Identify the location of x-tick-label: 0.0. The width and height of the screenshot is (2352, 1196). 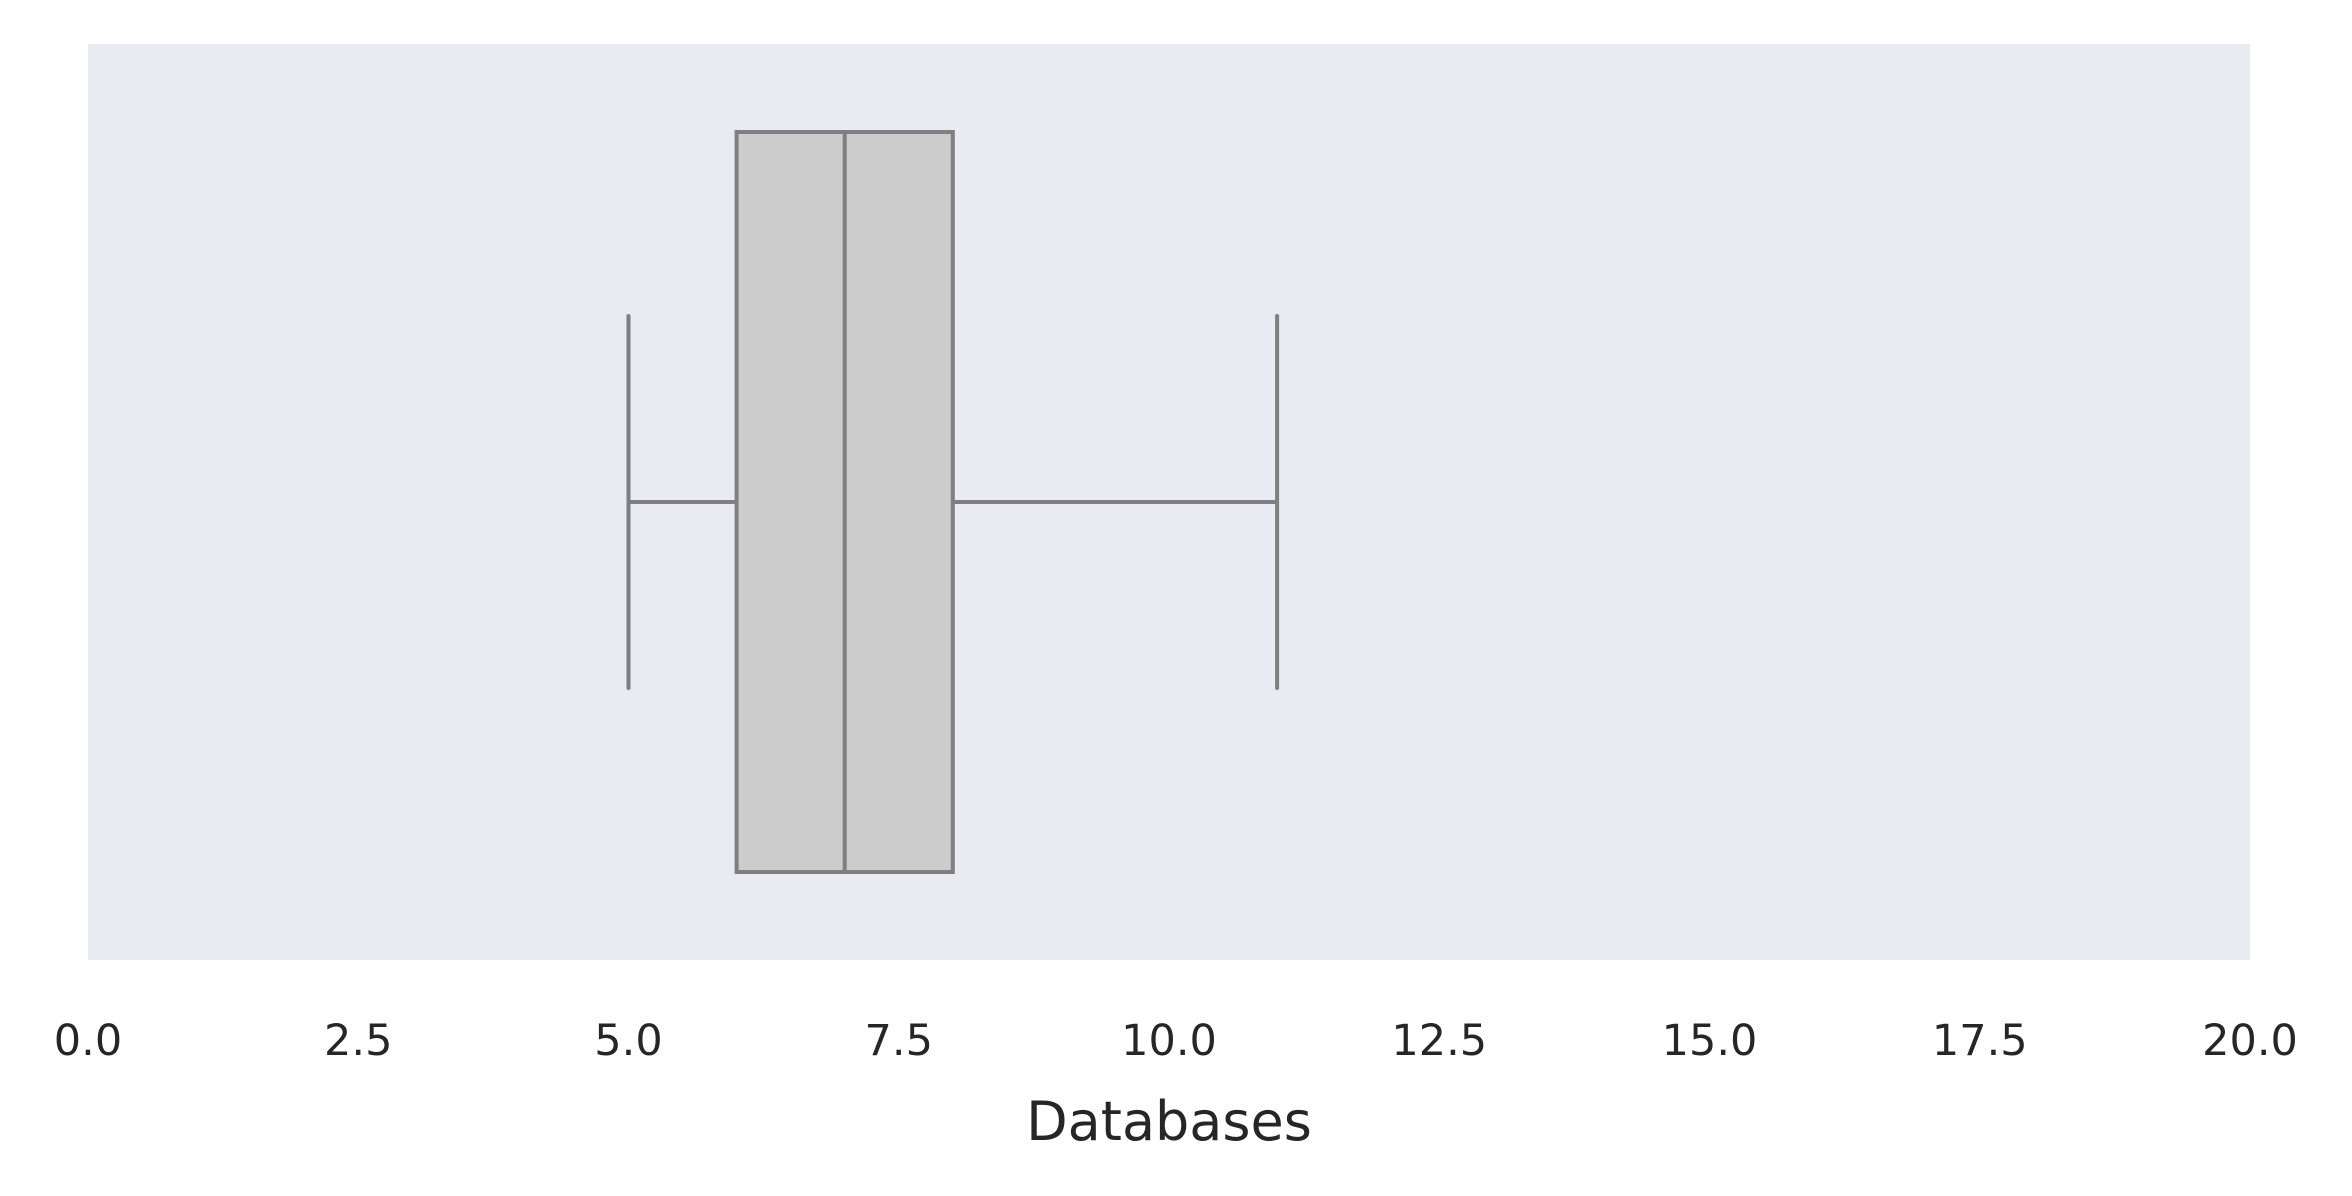
(88, 1041).